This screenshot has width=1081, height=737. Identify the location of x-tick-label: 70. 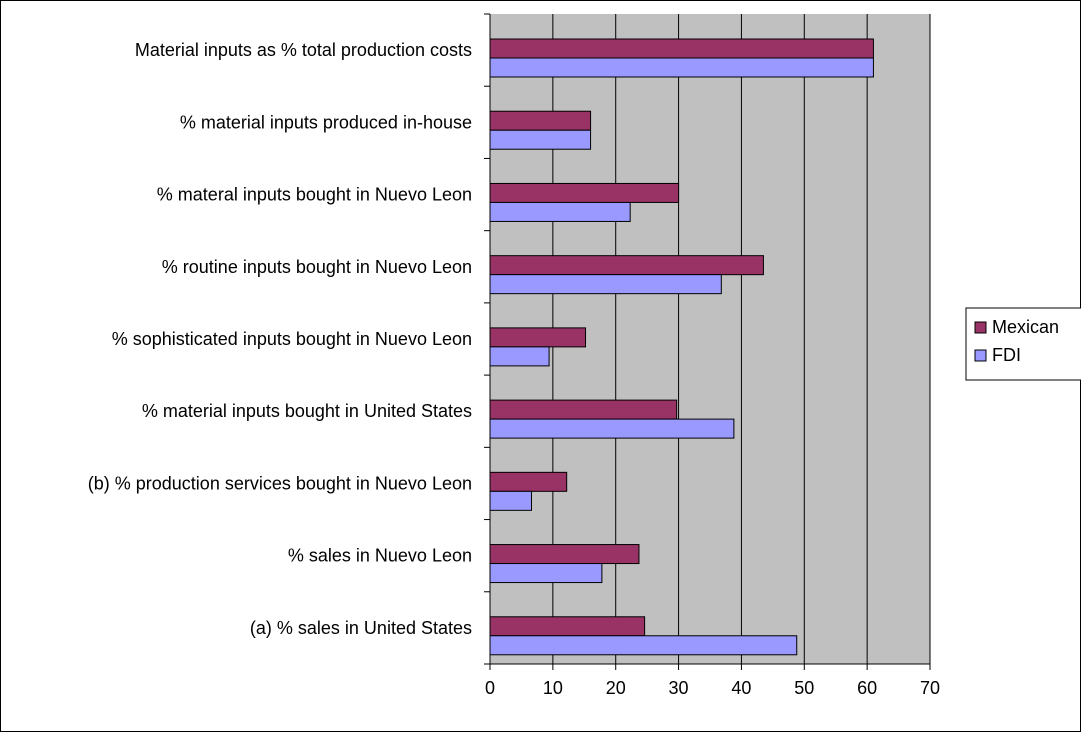
(930, 688).